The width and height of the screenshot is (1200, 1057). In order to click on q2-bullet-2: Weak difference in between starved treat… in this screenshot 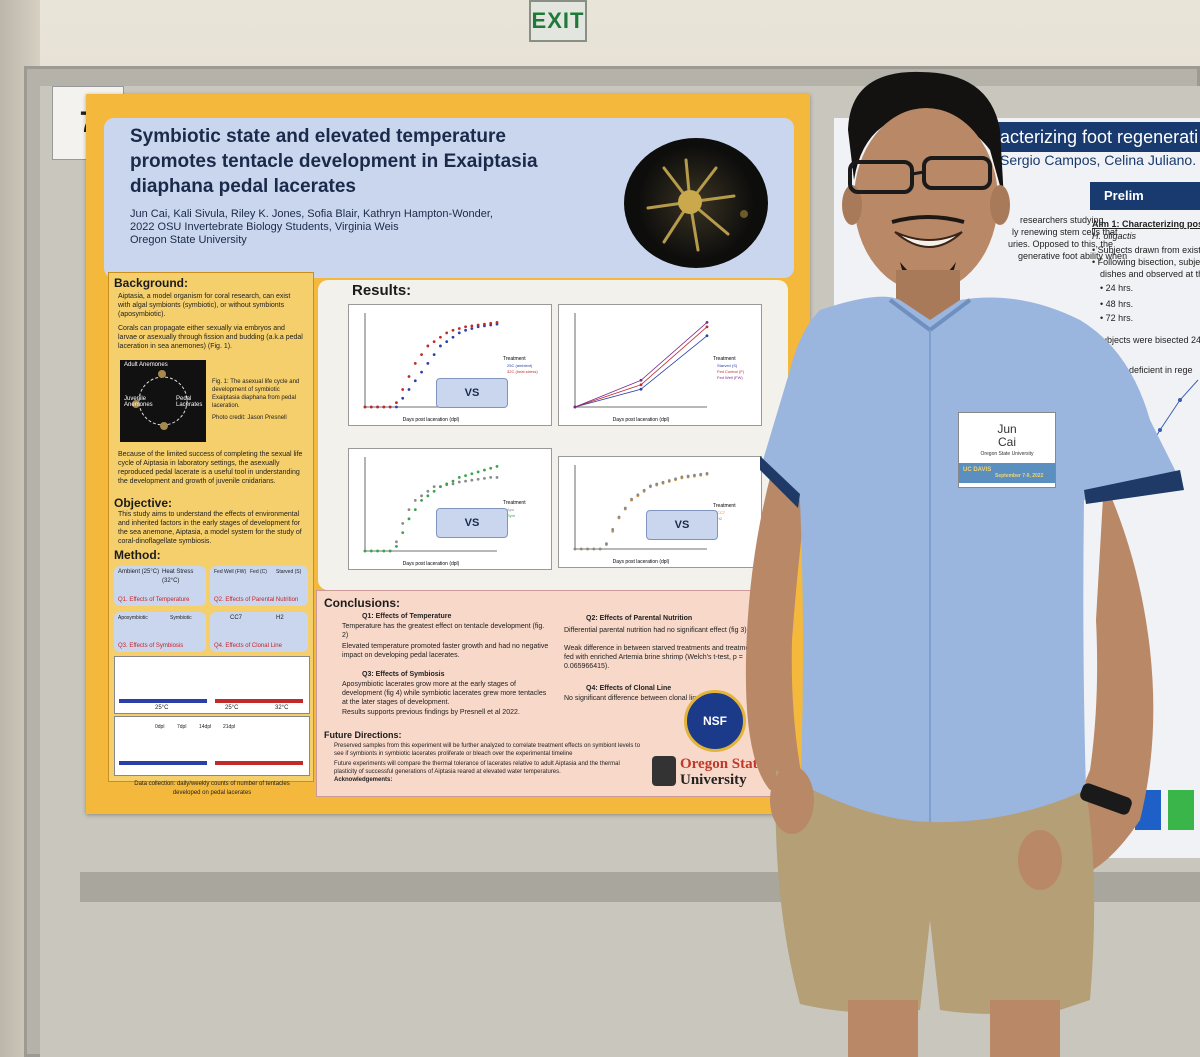, I will do `click(661, 657)`.